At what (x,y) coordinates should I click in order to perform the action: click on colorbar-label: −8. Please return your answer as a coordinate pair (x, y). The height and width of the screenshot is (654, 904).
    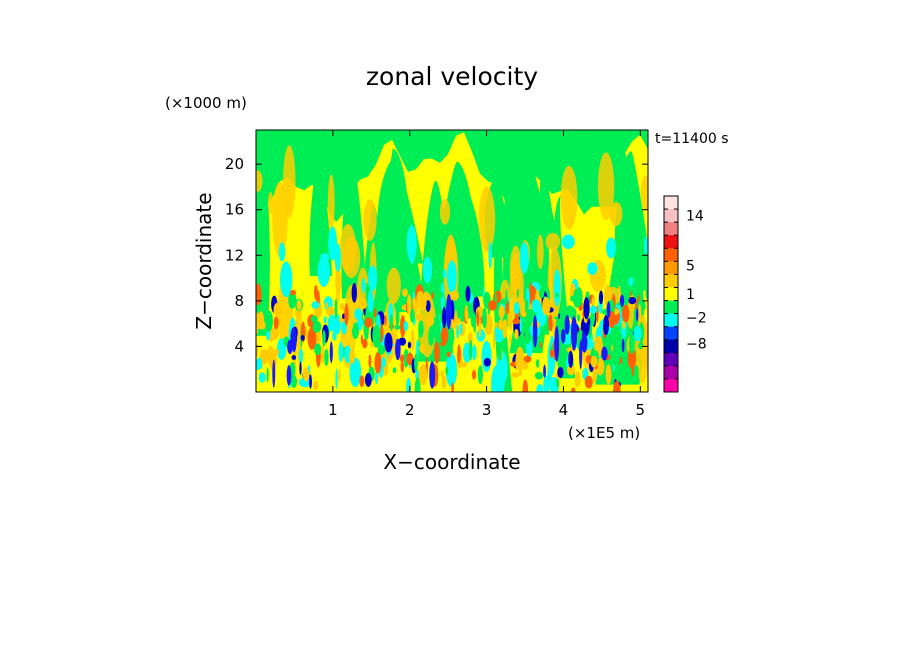
    Looking at the image, I should click on (696, 345).